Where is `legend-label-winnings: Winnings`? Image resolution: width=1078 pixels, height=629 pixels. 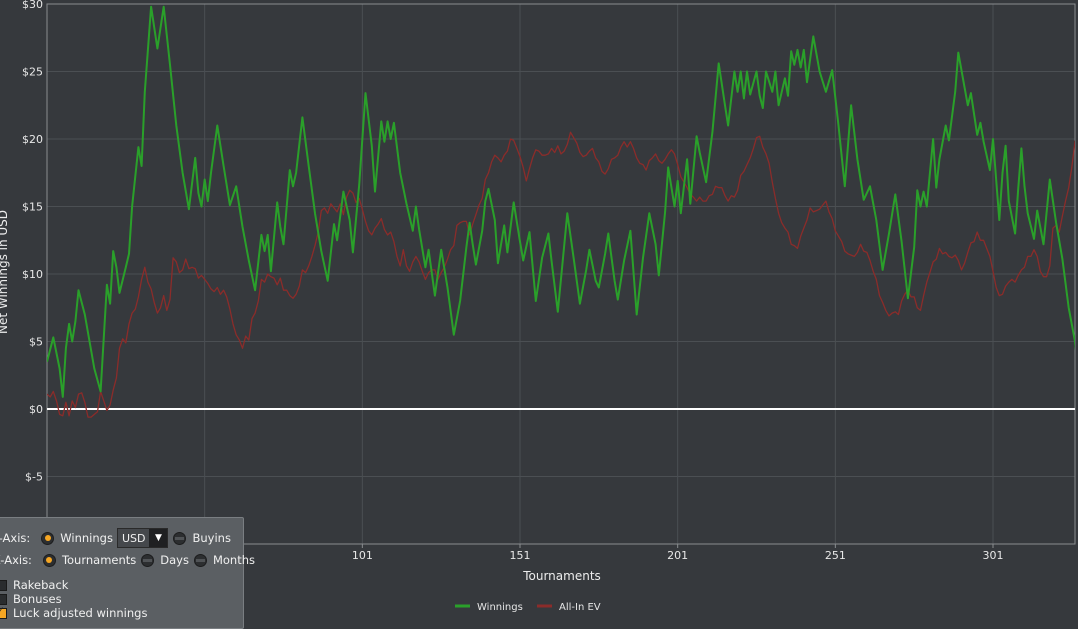 legend-label-winnings: Winnings is located at coordinates (500, 607).